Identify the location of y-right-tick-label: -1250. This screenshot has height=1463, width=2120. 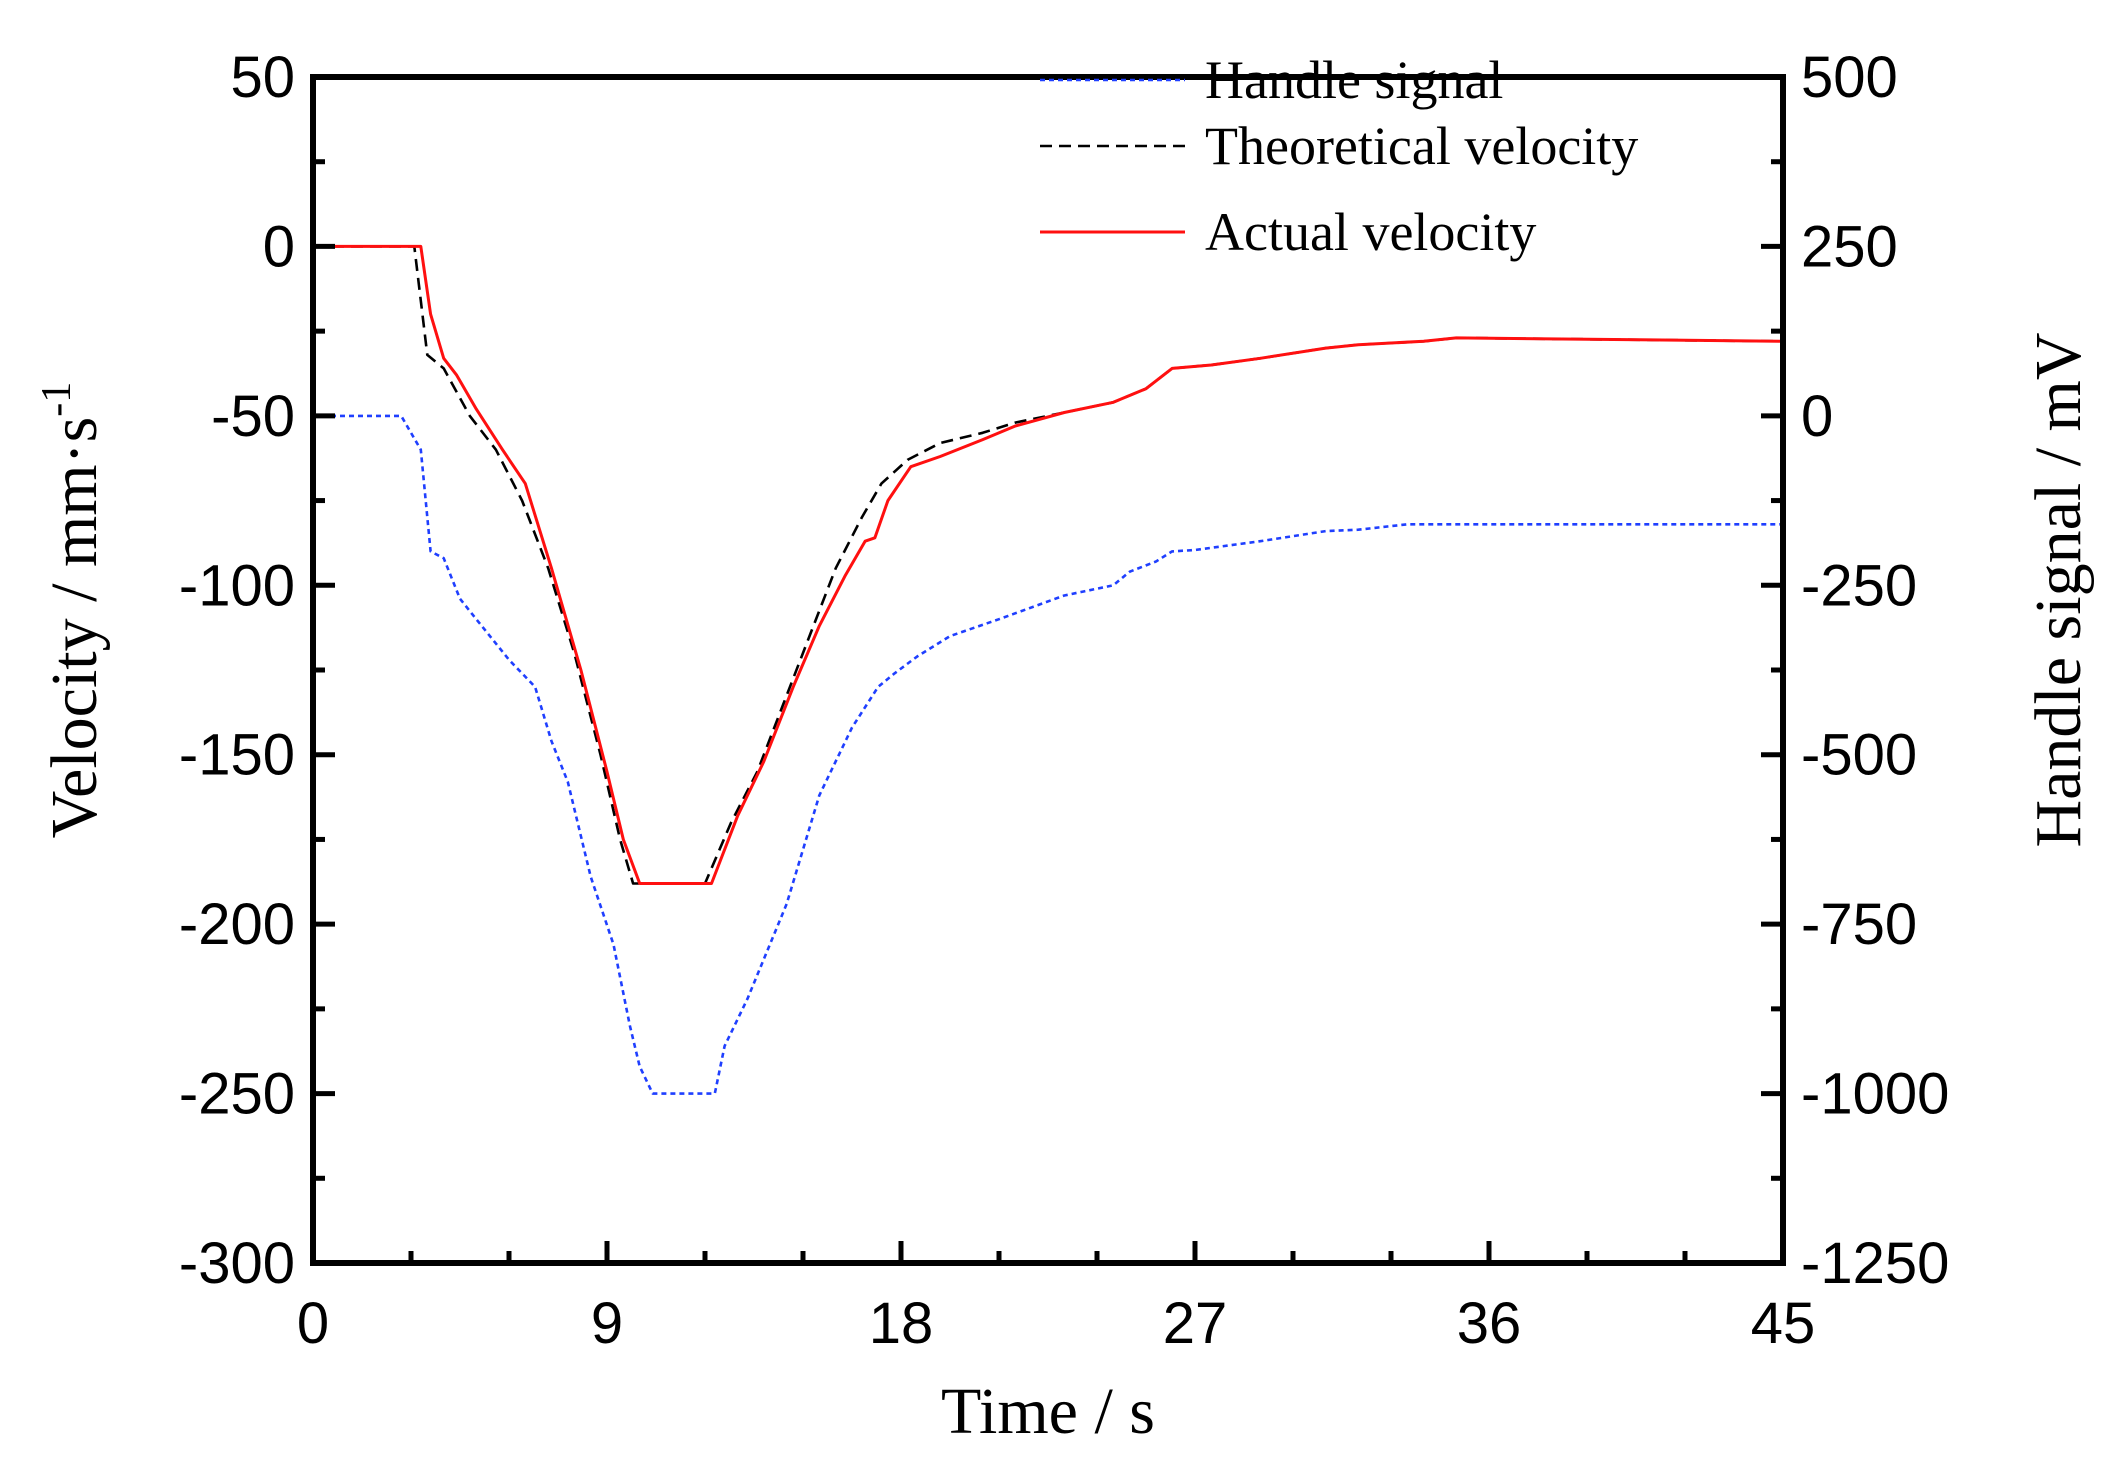
(1875, 1263).